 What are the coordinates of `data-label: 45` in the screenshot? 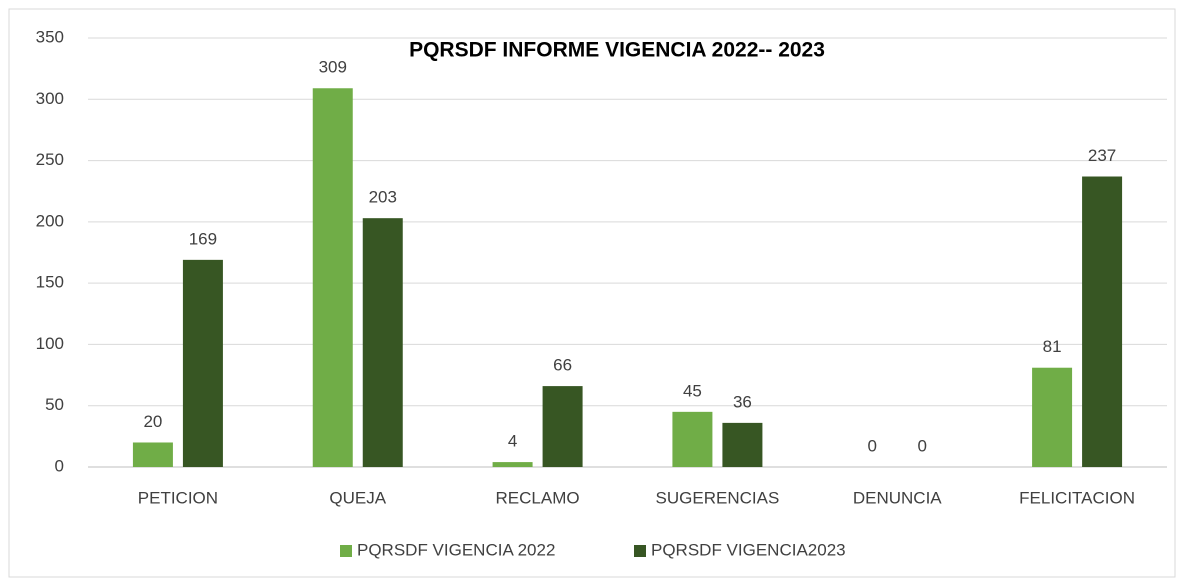 It's located at (692, 390).